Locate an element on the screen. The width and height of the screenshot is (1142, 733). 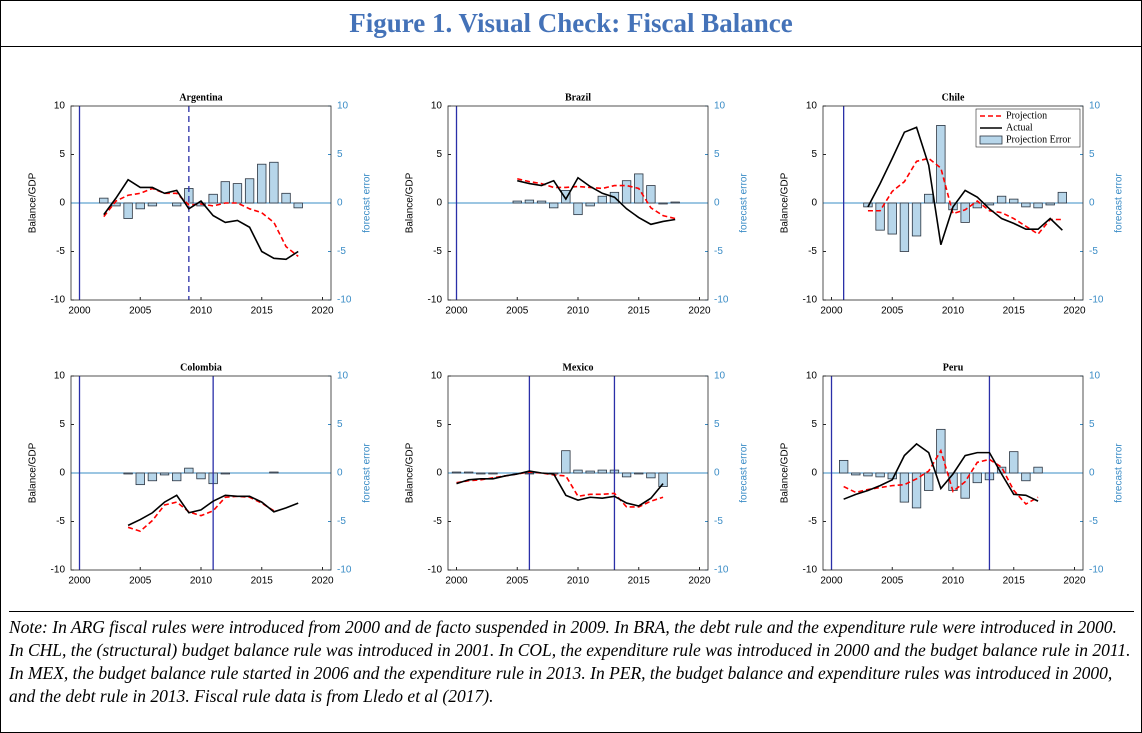
legend-label: Actual is located at coordinates (1019, 127).